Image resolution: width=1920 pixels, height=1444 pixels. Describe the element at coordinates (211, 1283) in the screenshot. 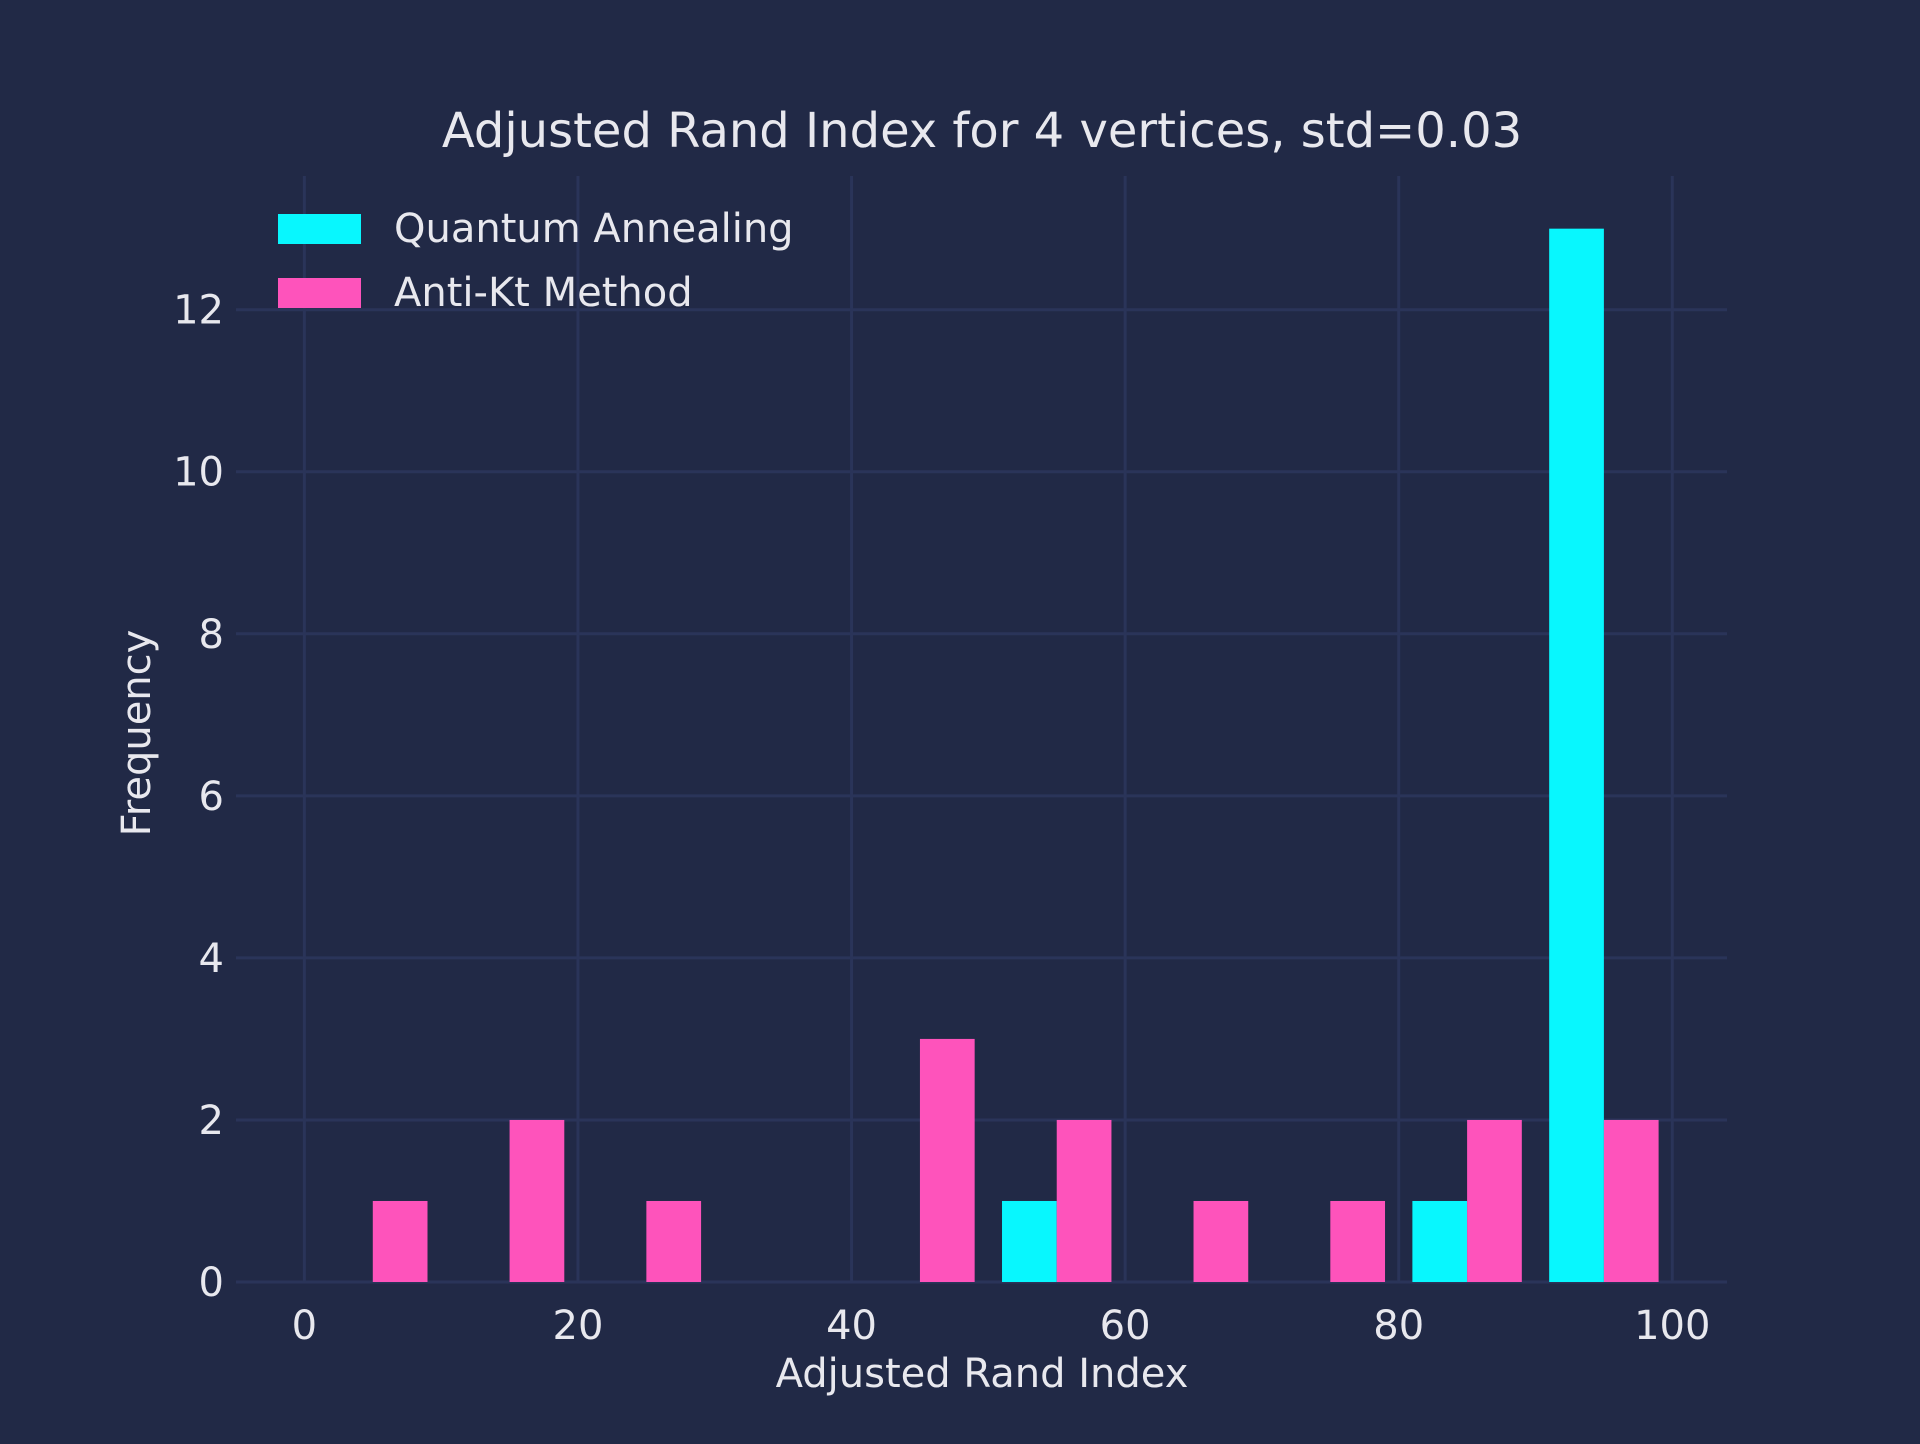

I see `y-tick-label-0: 0` at that location.